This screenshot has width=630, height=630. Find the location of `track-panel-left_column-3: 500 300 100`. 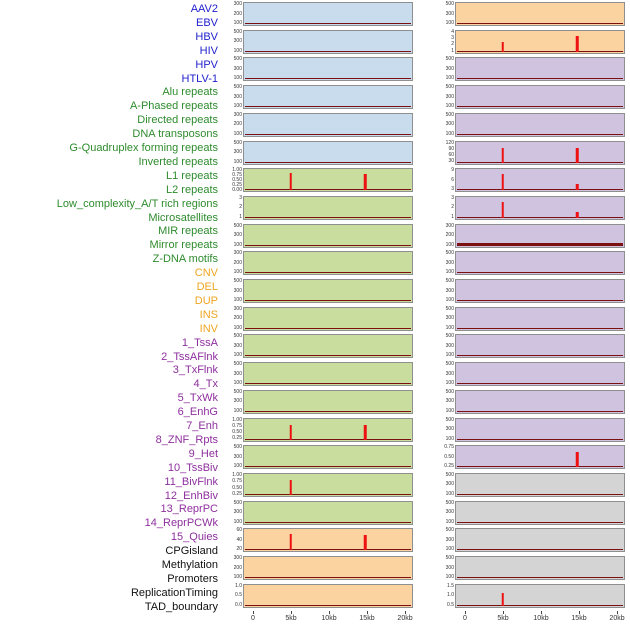

track-panel-left_column-3: 500 300 100 is located at coordinates (323, 97).